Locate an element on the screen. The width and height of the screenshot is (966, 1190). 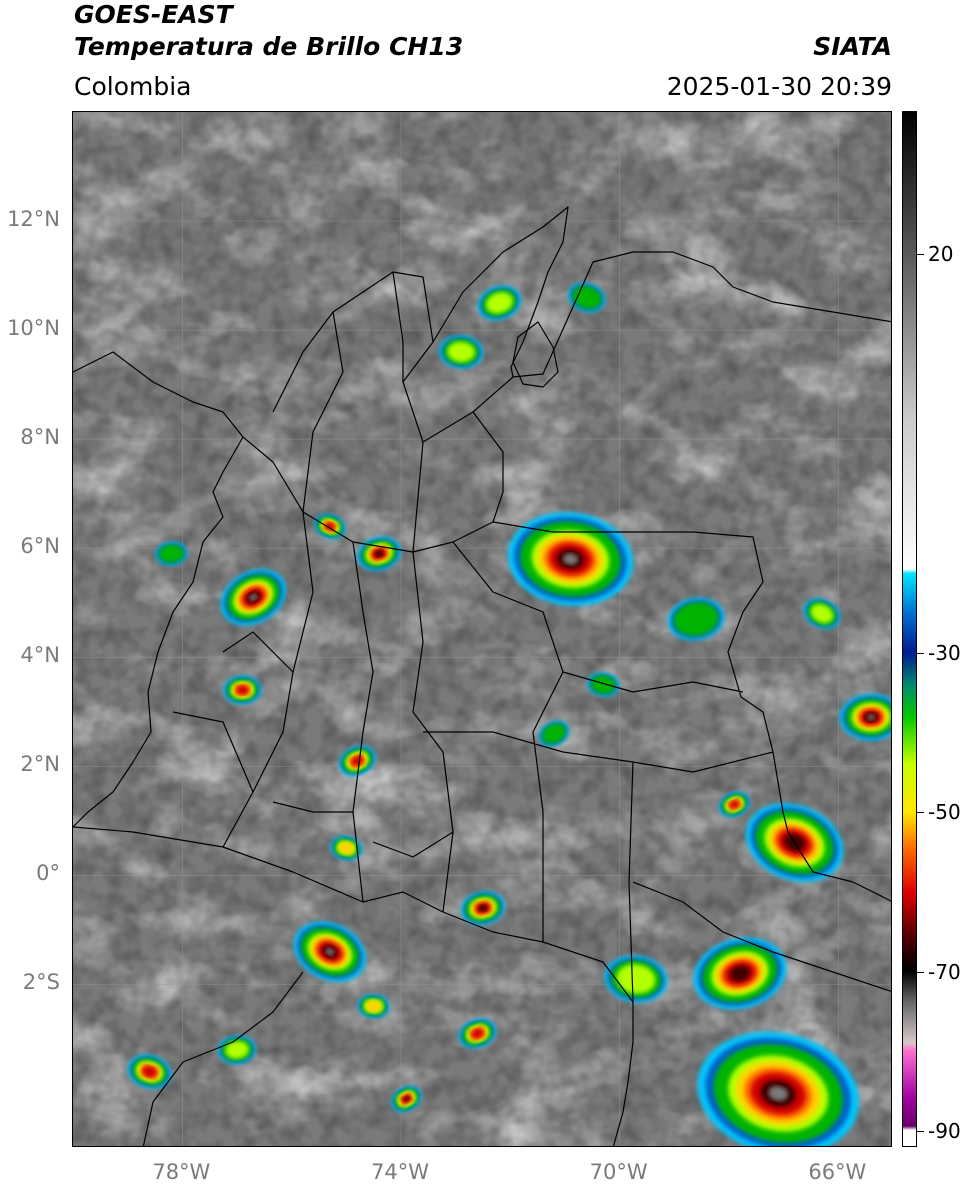
venezuela-coastline is located at coordinates (646, 294).